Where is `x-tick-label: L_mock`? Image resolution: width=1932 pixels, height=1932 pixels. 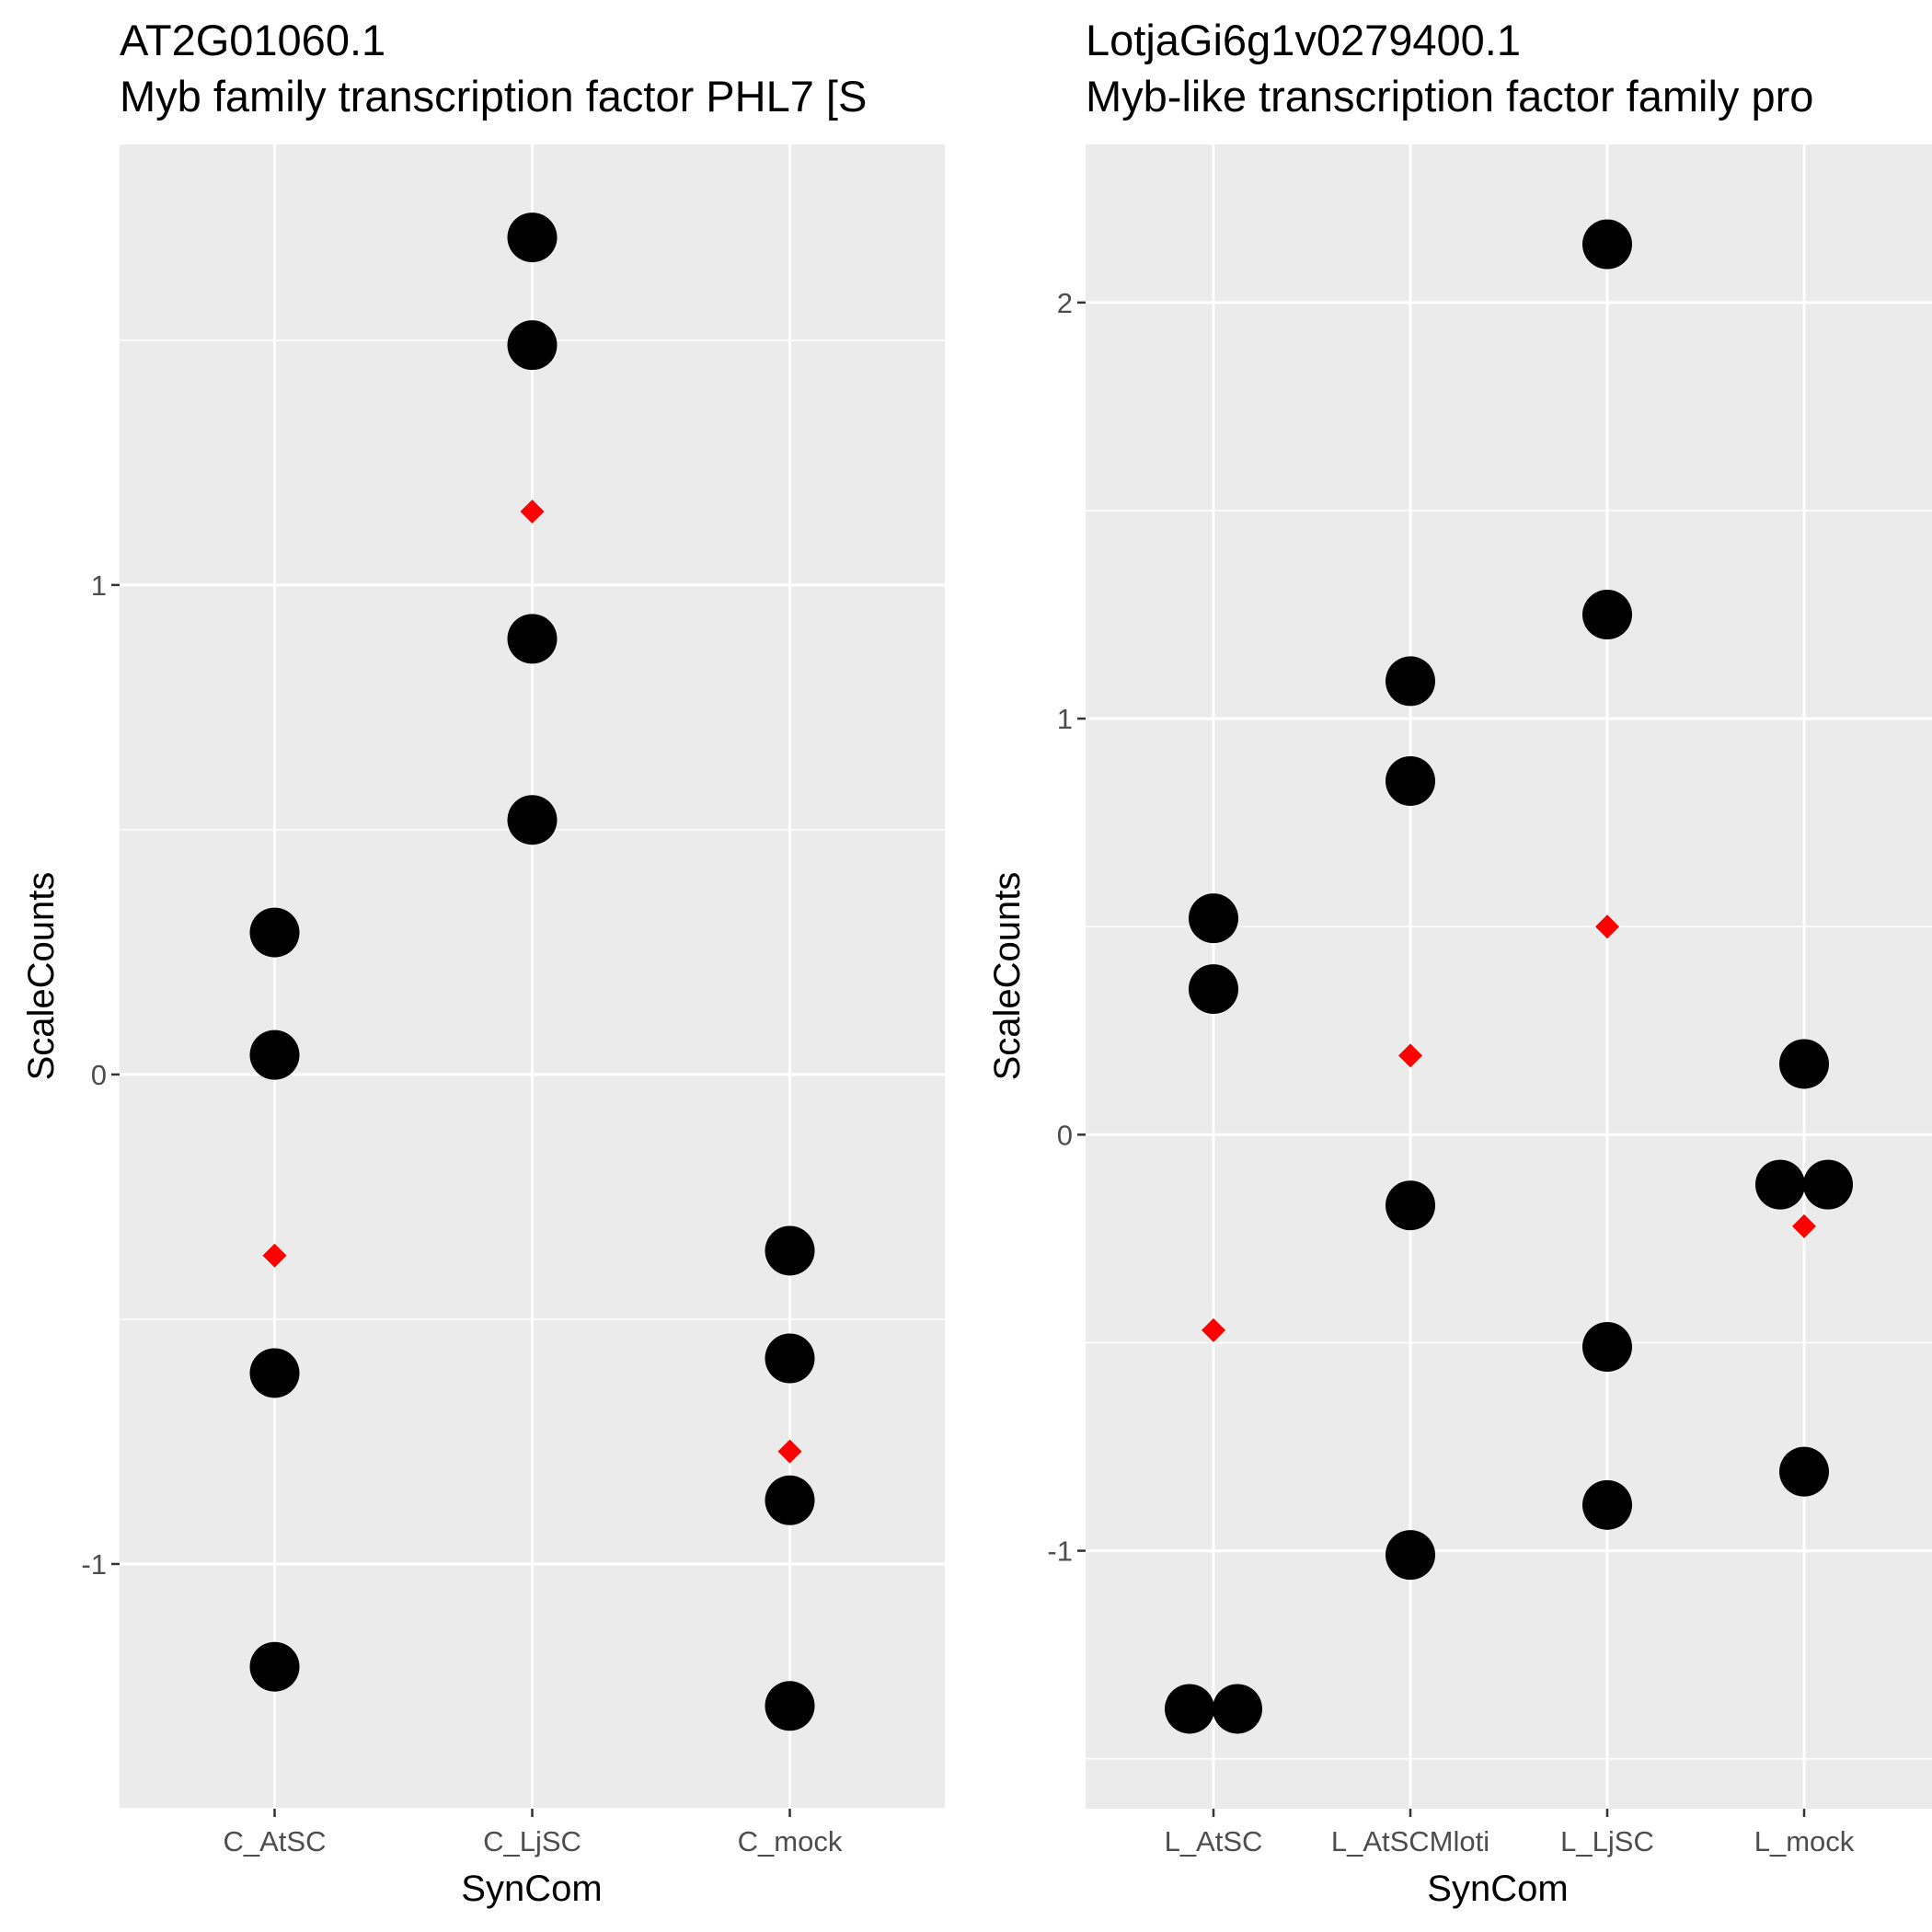
x-tick-label: L_mock is located at coordinates (1804, 1841).